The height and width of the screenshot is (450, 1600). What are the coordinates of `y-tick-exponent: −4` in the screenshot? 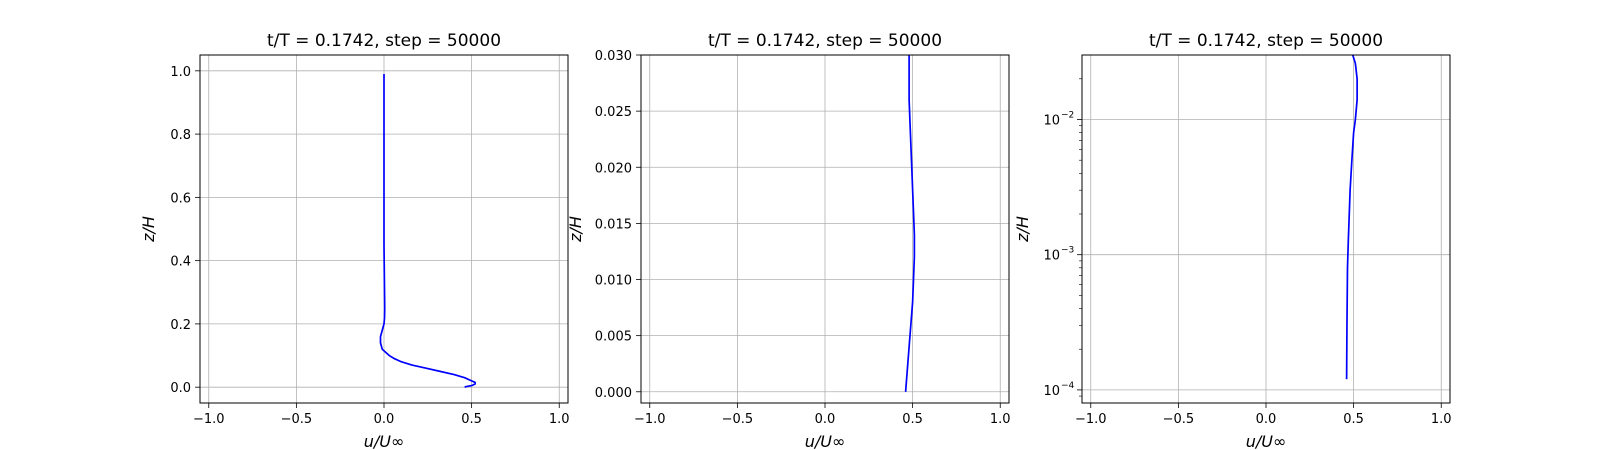 It's located at (1068, 386).